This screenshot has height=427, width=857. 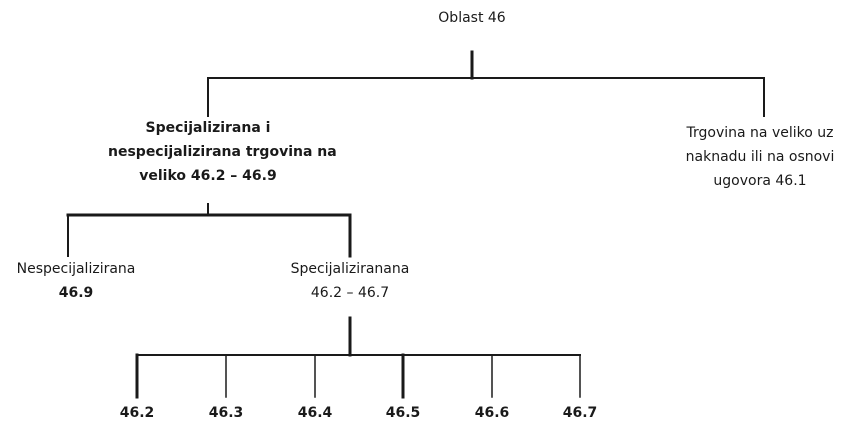 I want to click on leaf-label: 46.3, so click(x=226, y=413).